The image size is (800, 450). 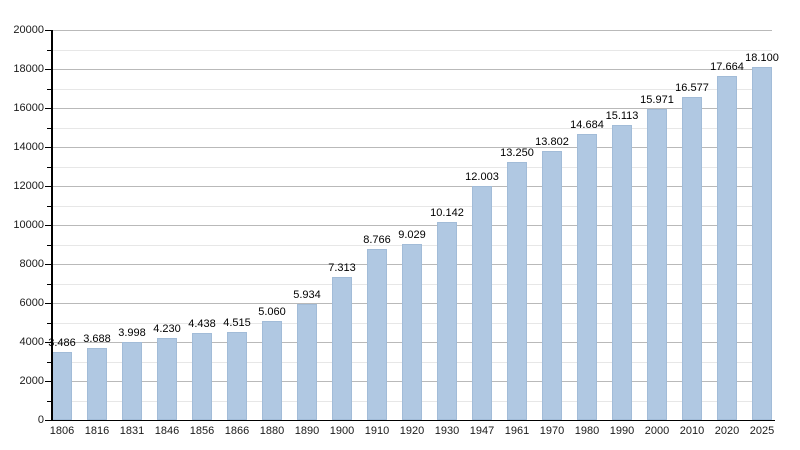 I want to click on y-tick-label: 16000, so click(x=28, y=107).